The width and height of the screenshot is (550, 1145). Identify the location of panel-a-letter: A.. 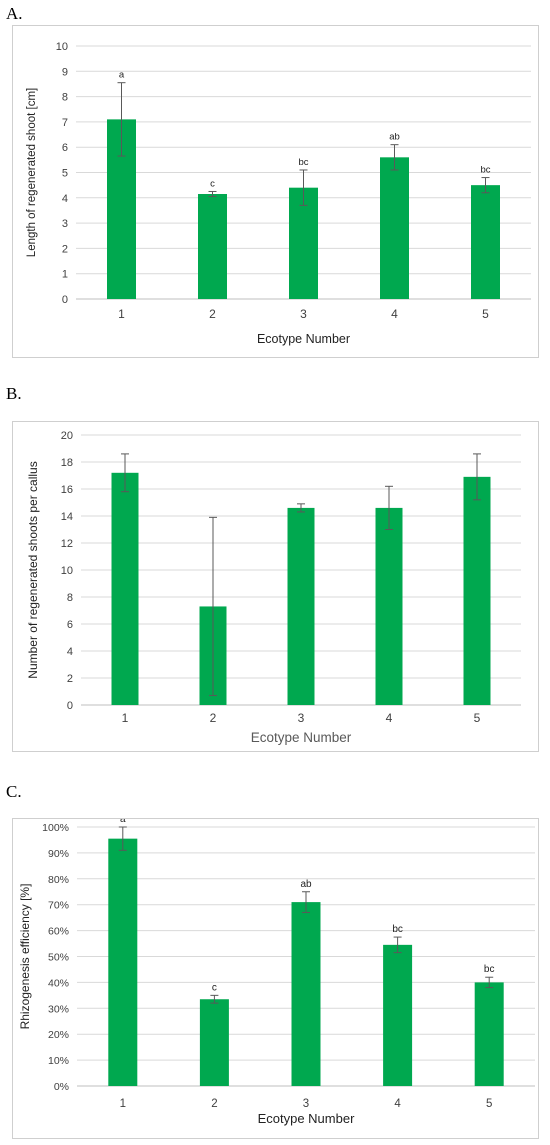
(14, 13).